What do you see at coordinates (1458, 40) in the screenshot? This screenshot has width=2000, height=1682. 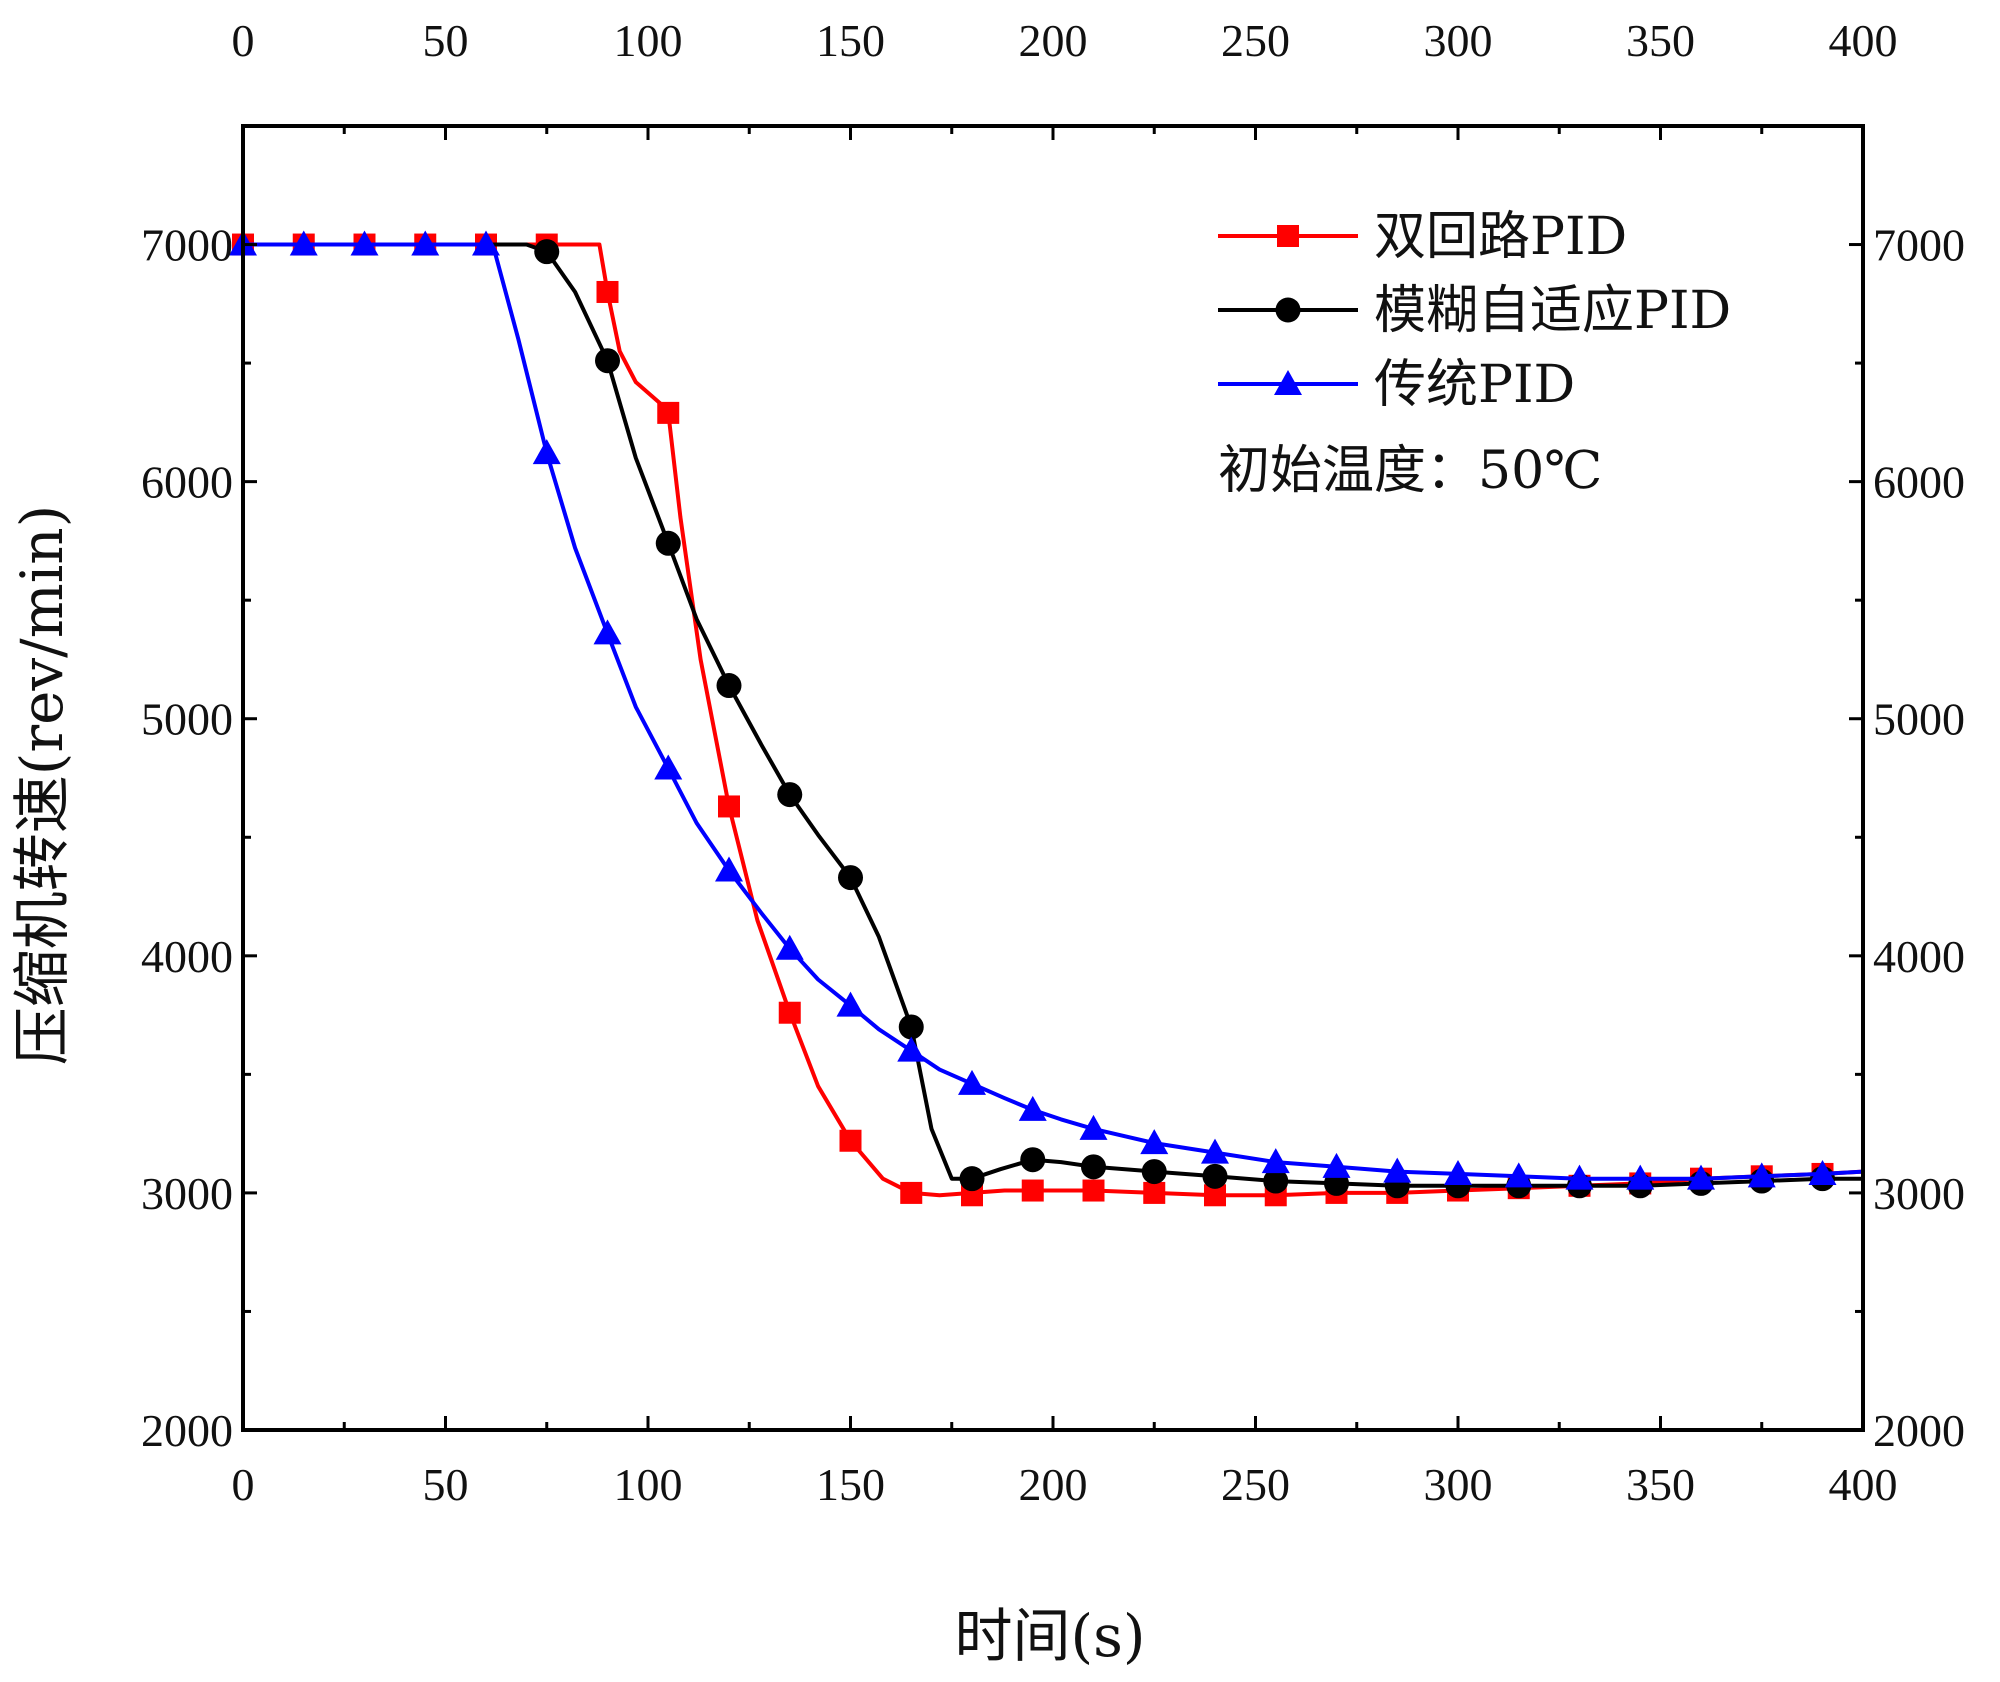 I see `x-tick-label-top: 300` at bounding box center [1458, 40].